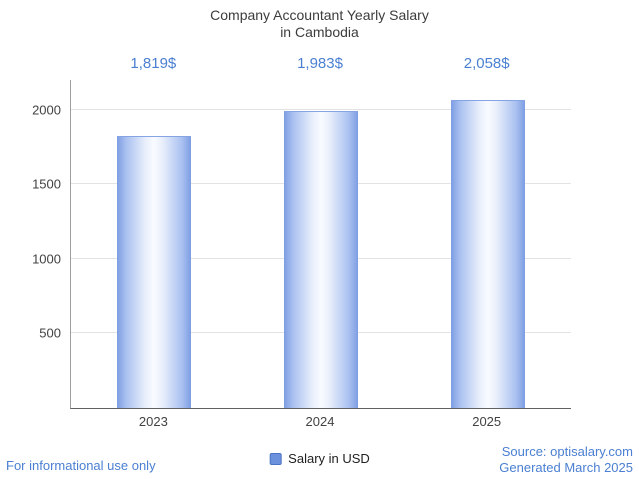 The image size is (639, 479). I want to click on x-axis-tick-label: 2024, so click(320, 421).